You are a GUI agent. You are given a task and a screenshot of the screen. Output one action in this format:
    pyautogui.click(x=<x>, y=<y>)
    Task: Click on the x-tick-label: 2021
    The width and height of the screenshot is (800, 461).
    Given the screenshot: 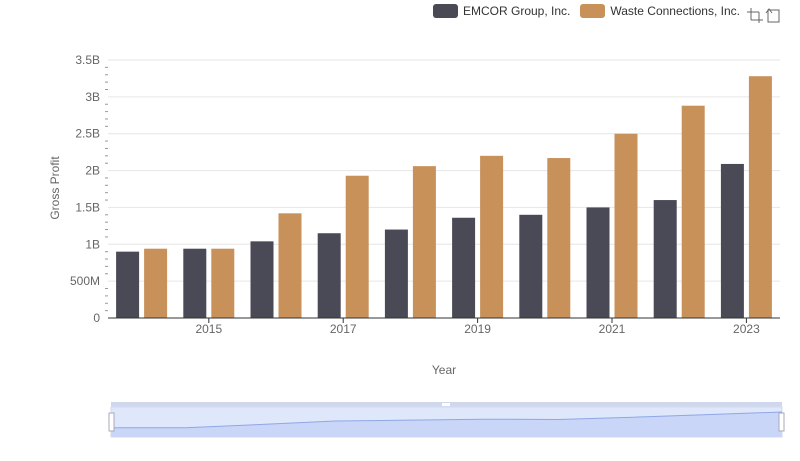 What is the action you would take?
    pyautogui.click(x=612, y=329)
    